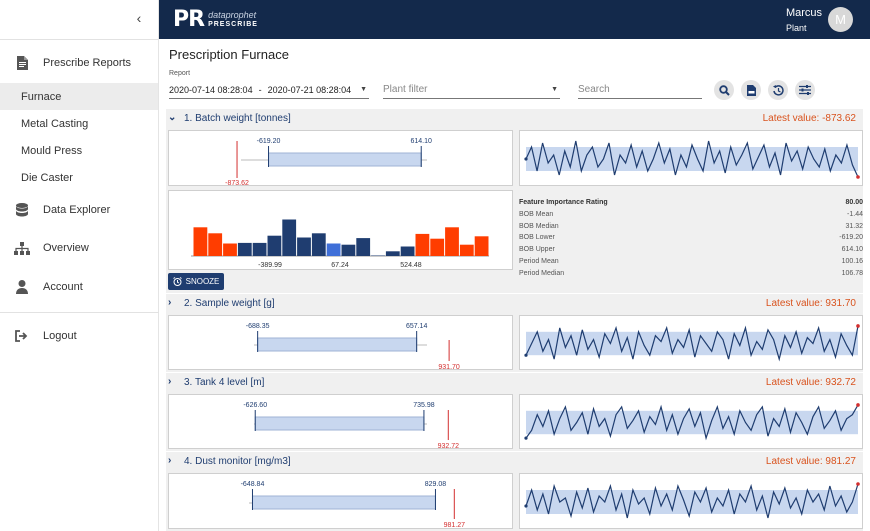  Describe the element at coordinates (79, 177) in the screenshot. I see `sidebar-sub-item-die-caster: Die Caster` at that location.